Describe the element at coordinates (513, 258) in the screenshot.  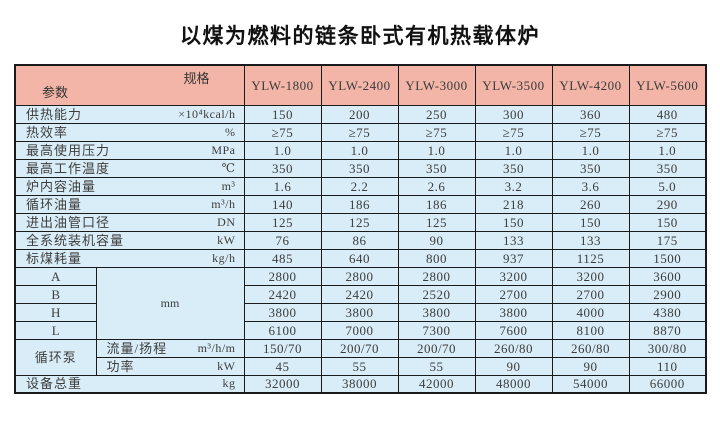
I see `value-cell: 937` at that location.